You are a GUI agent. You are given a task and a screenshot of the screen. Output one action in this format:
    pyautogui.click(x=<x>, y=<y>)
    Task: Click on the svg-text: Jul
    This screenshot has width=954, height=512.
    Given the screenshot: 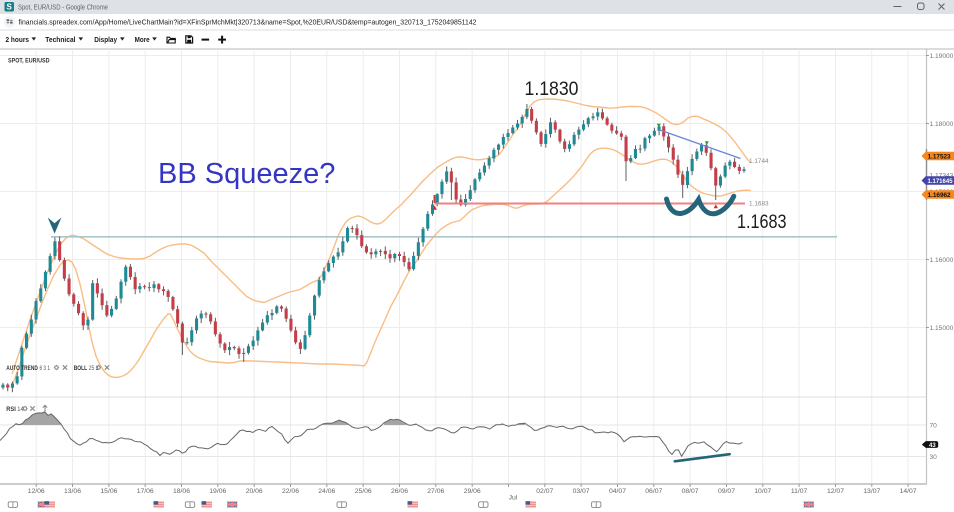 What is the action you would take?
    pyautogui.click(x=513, y=498)
    